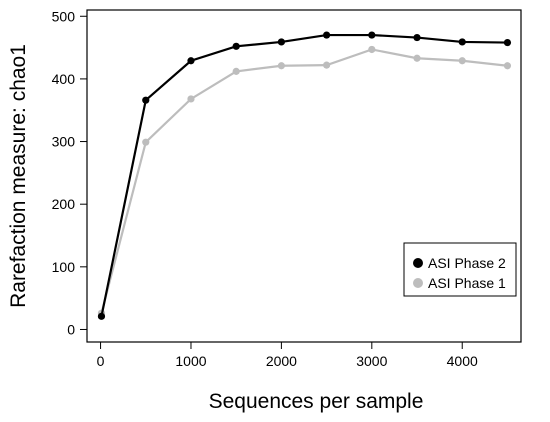  Describe the element at coordinates (69, 172) in the screenshot. I see `y-axis: 0 100 200 300 400 500` at that location.